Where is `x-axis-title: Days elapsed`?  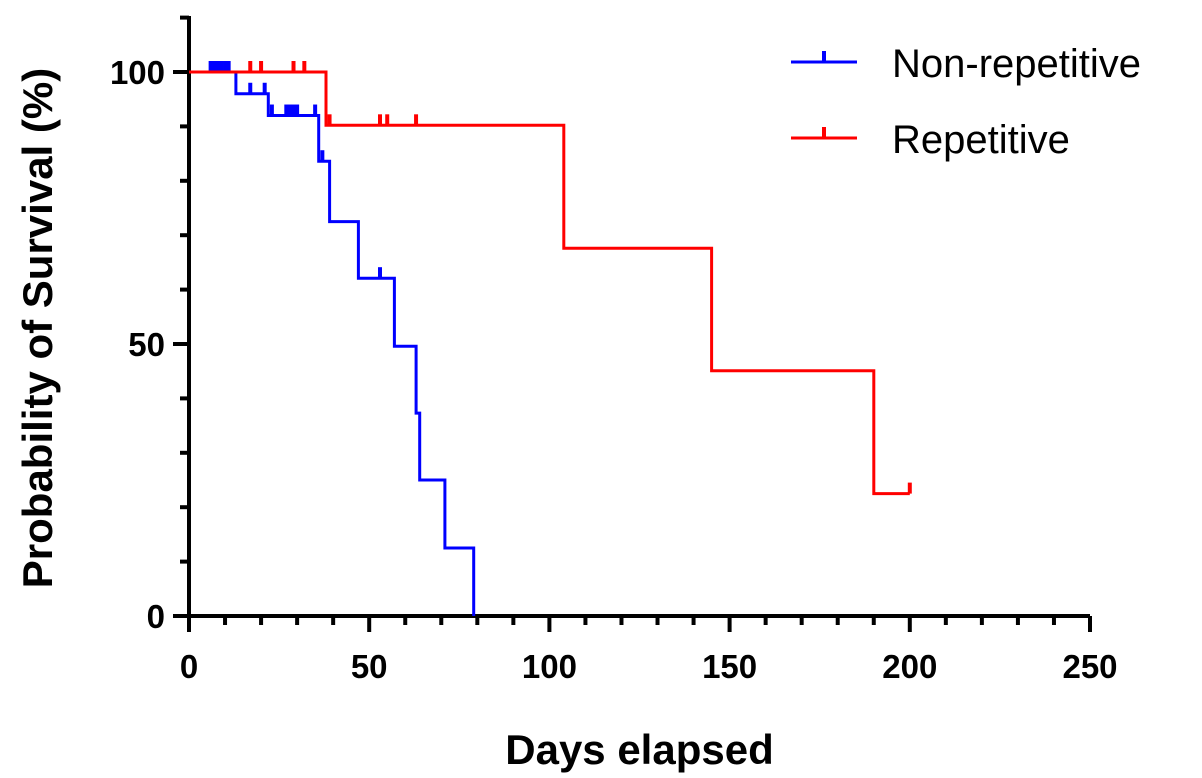 x-axis-title: Days elapsed is located at coordinates (639, 749).